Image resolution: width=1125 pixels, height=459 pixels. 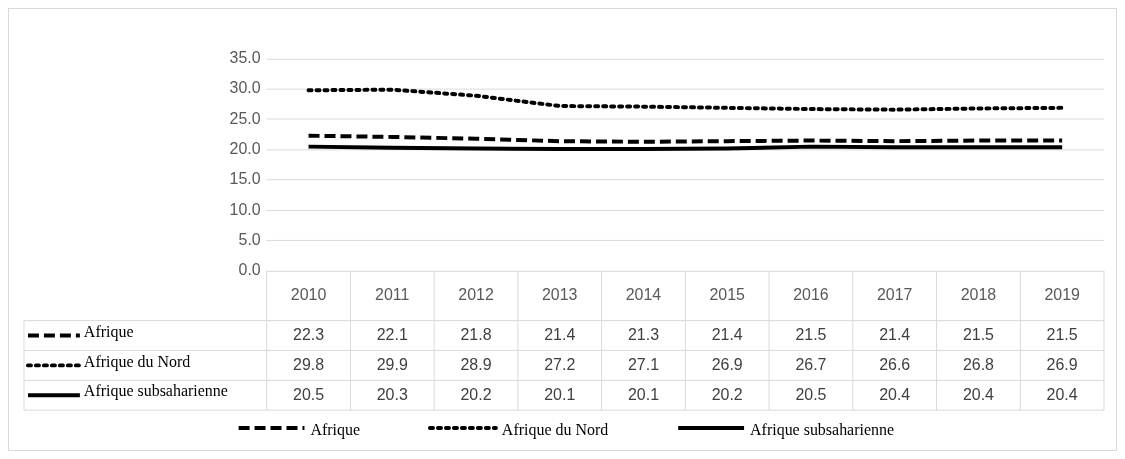 I want to click on x-tick-label: 2011, so click(x=392, y=295).